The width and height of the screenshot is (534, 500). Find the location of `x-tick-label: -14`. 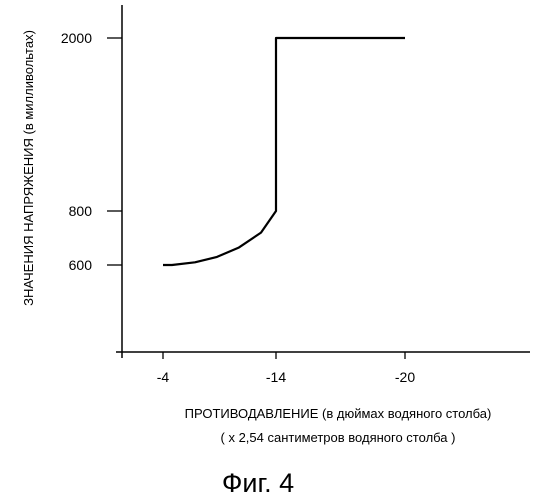

x-tick-label: -14 is located at coordinates (276, 377).